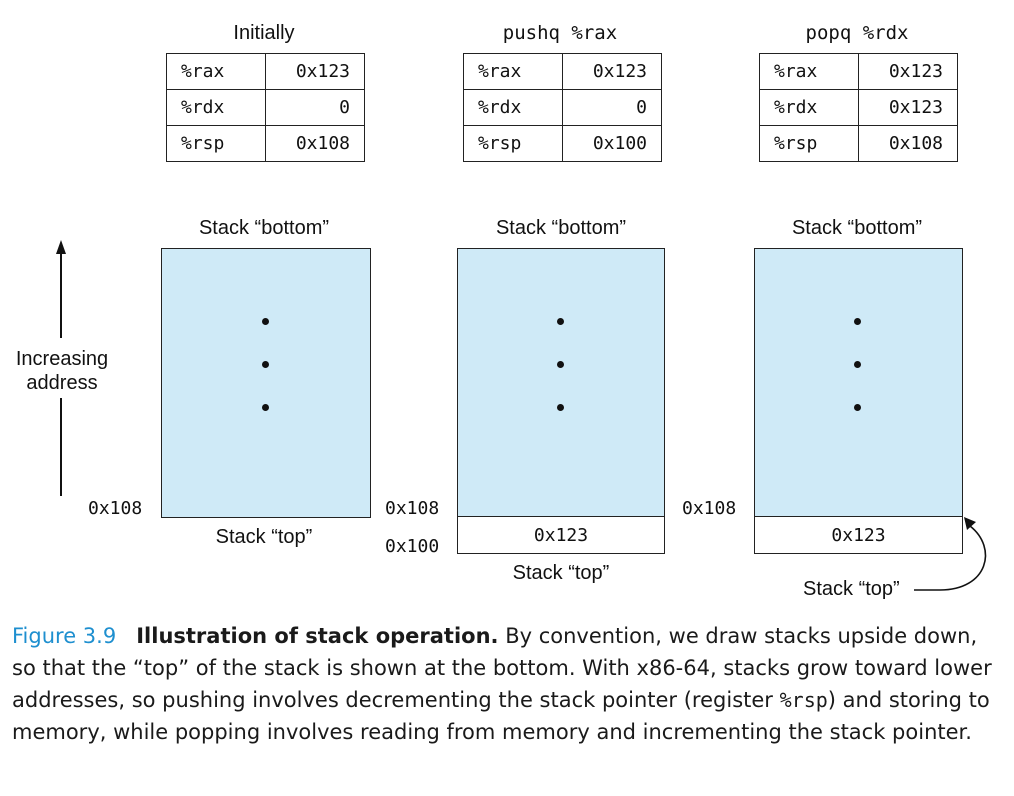 The height and width of the screenshot is (796, 1014). Describe the element at coordinates (264, 33) in the screenshot. I see `panel-title-initially: Initially` at that location.